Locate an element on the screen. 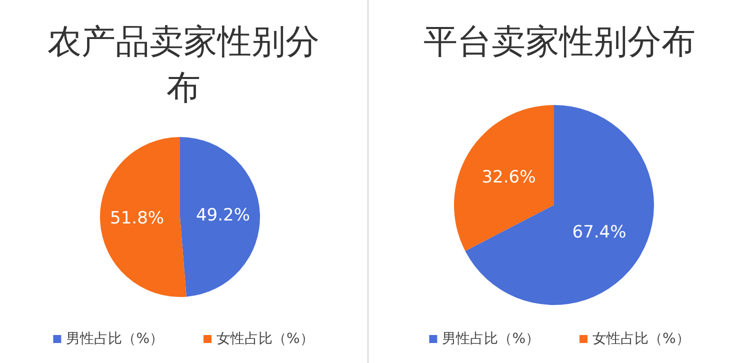  data-label: 49.2% is located at coordinates (223, 215).